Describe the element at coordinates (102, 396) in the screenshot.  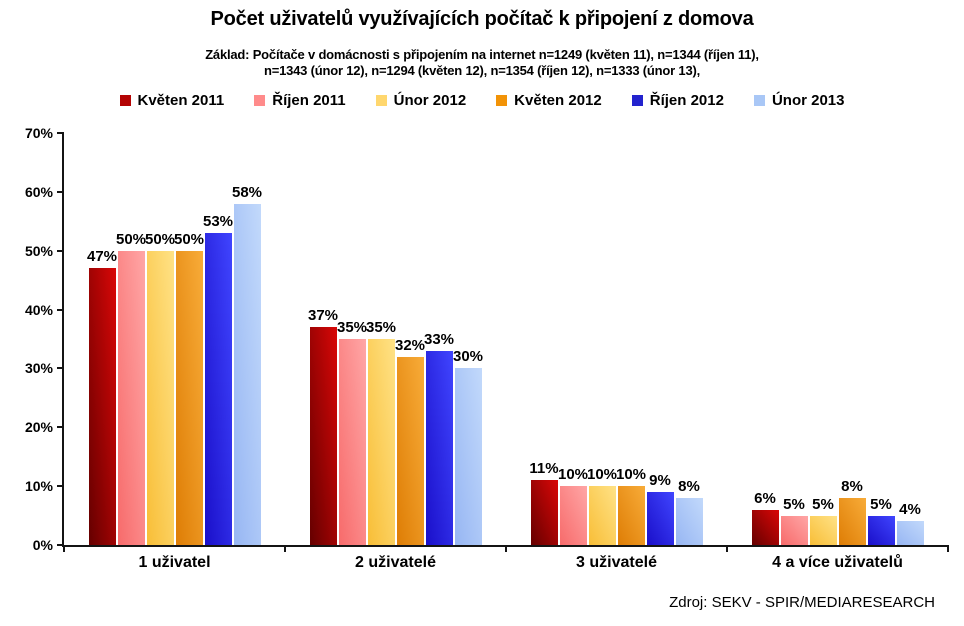
I see `bar: 47%` at that location.